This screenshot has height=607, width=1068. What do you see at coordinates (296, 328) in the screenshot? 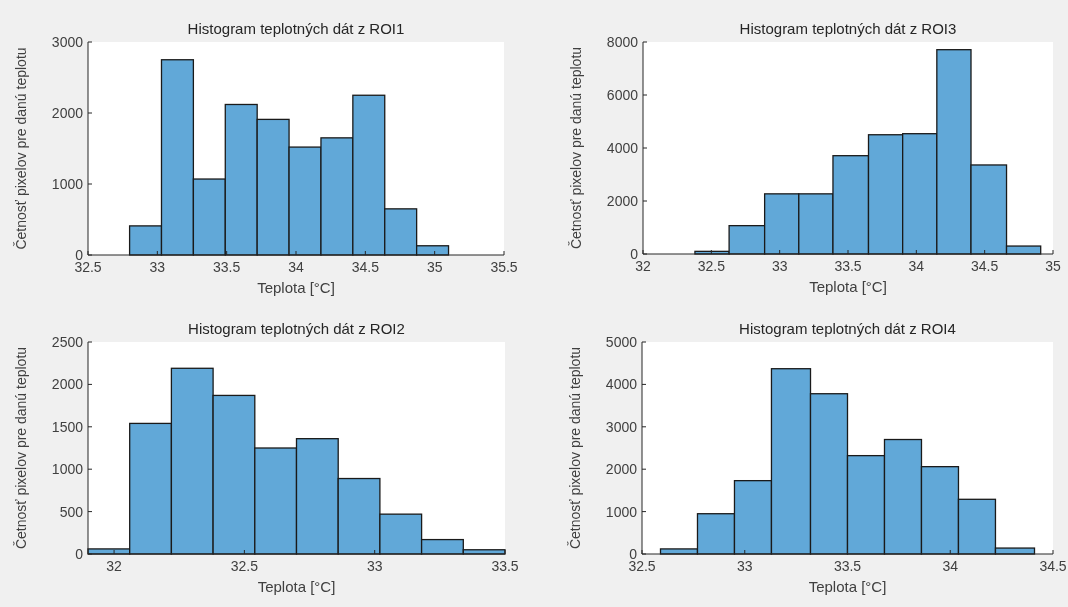
I see `chart-title: Histogram teplotných dát z ROI2` at bounding box center [296, 328].